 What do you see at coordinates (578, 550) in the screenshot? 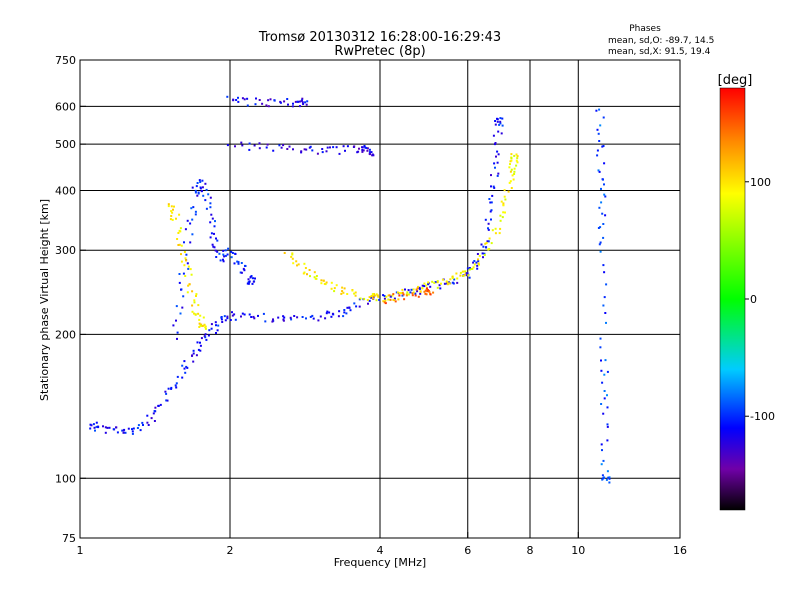
I see `x-tick-label: 10` at bounding box center [578, 550].